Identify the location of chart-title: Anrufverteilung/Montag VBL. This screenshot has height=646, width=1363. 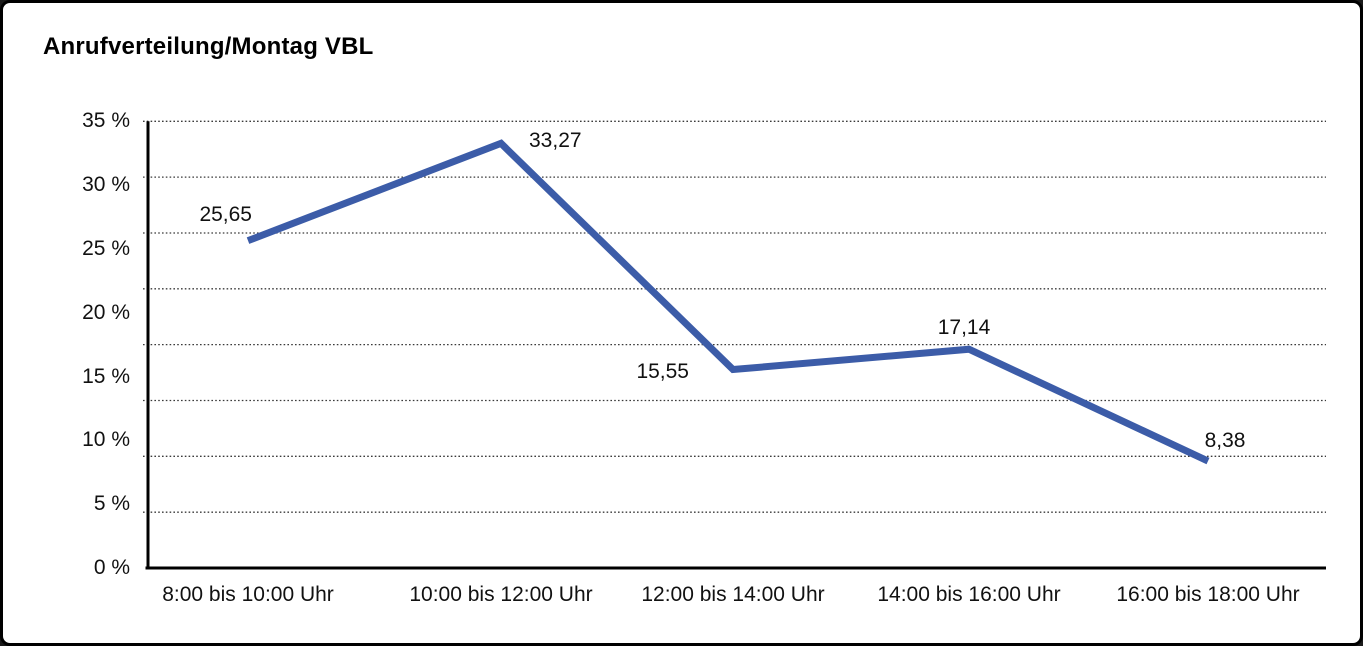
(208, 46).